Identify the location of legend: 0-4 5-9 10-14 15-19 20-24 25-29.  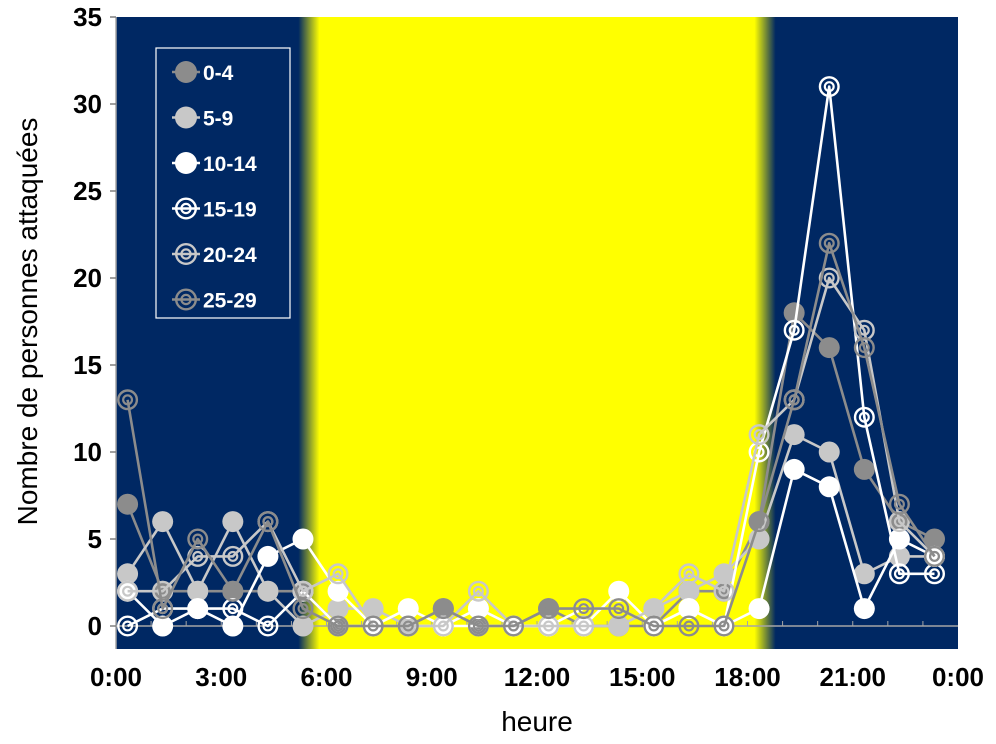
(223, 183).